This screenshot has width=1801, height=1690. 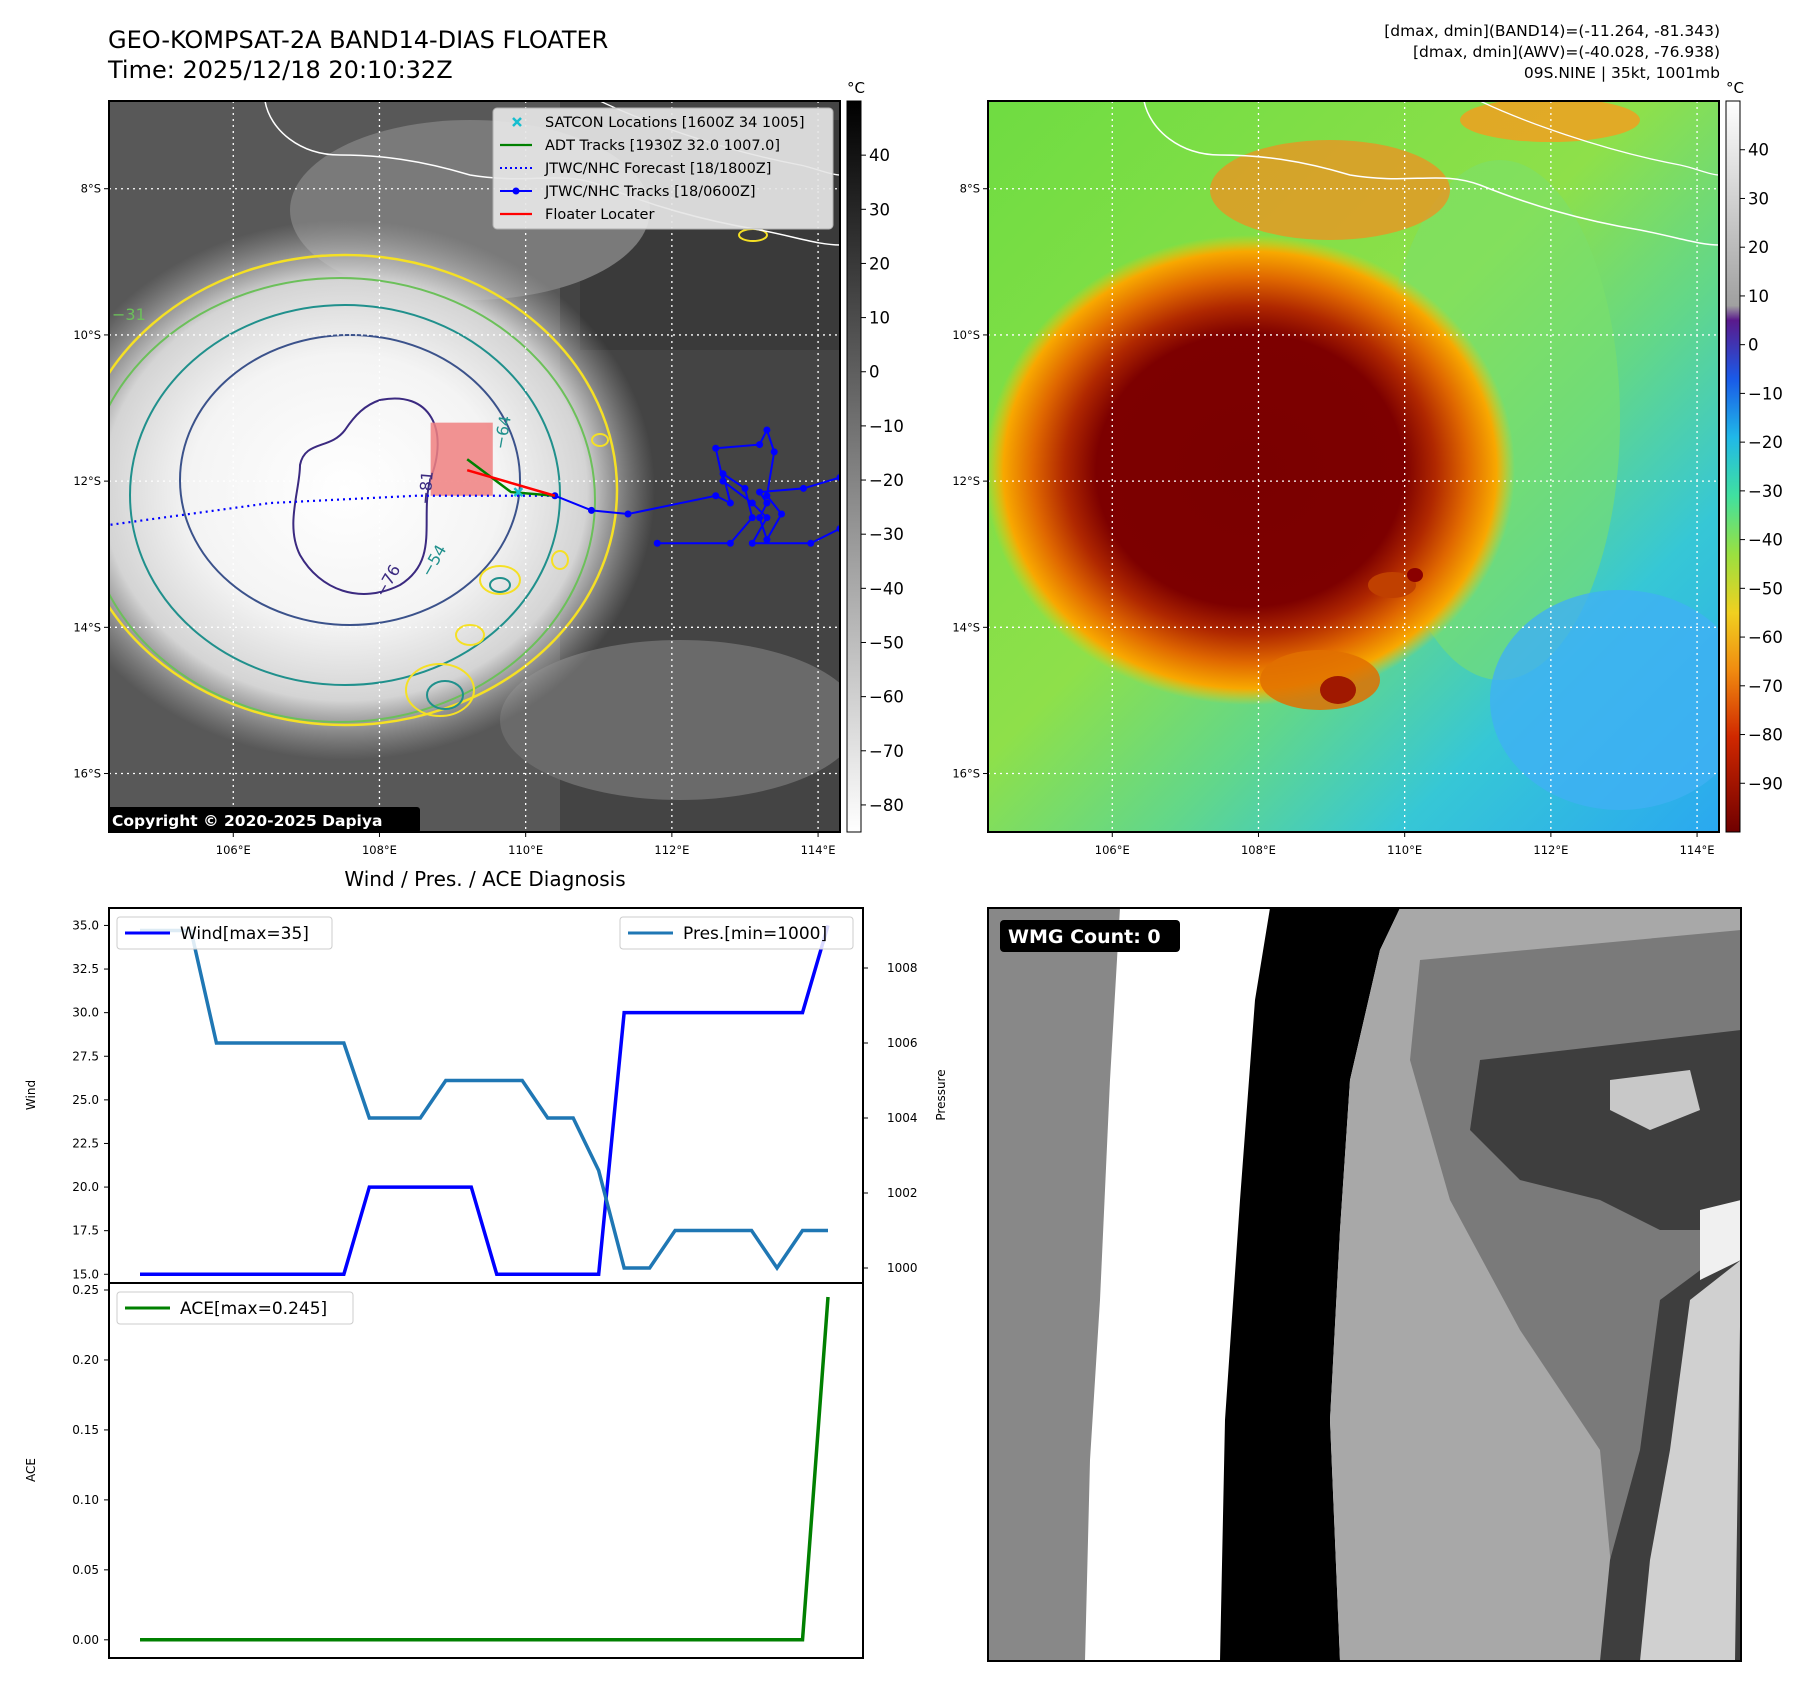 What do you see at coordinates (902, 968) in the screenshot?
I see `y2-tick-label: 1008` at bounding box center [902, 968].